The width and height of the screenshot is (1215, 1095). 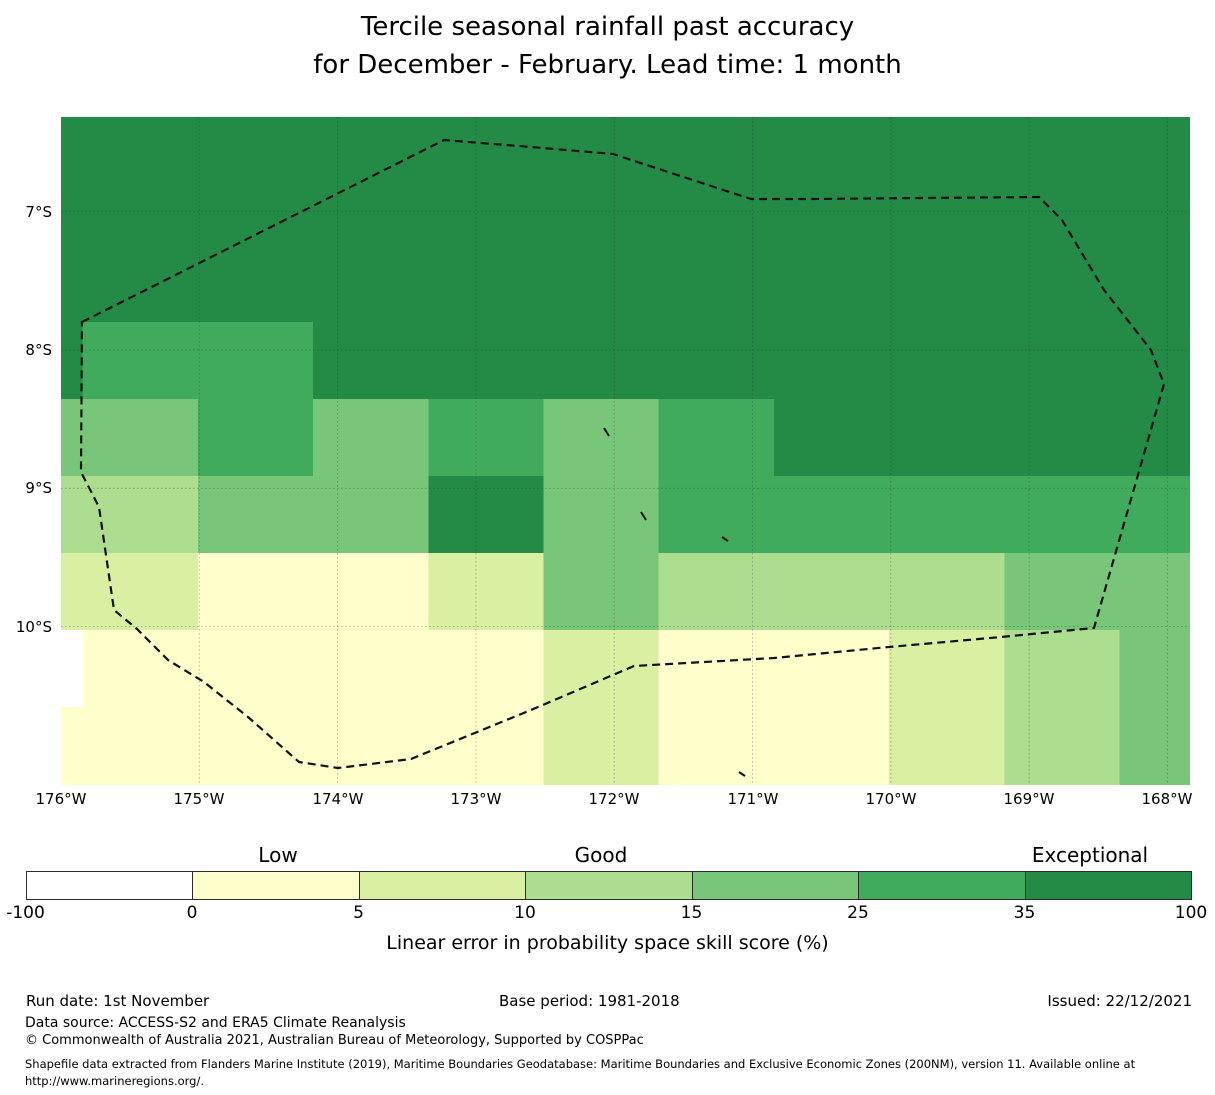 What do you see at coordinates (858, 913) in the screenshot?
I see `colorbar-tick-label: 25` at bounding box center [858, 913].